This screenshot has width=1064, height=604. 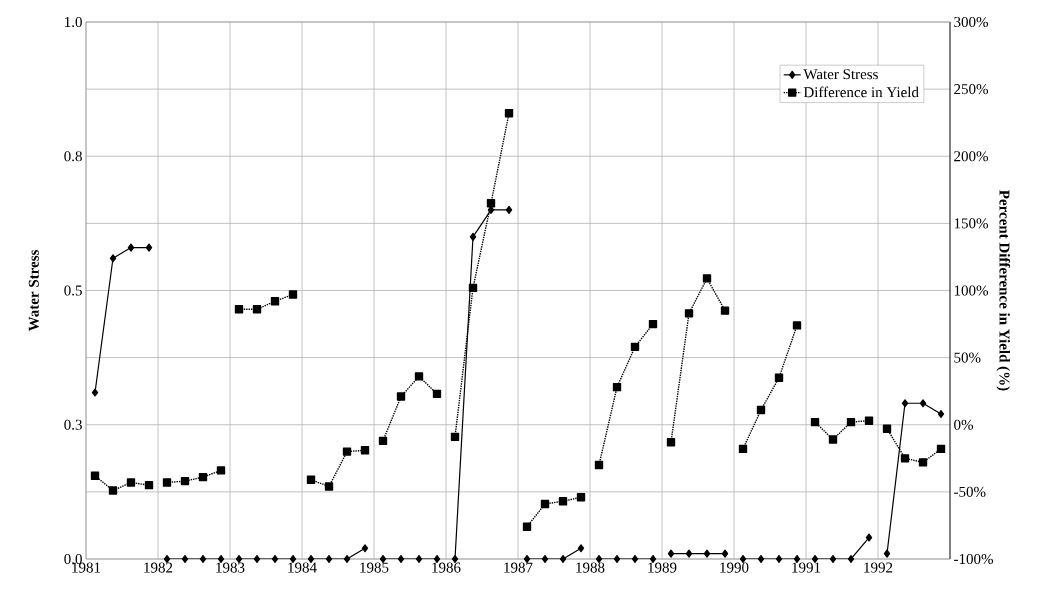 I want to click on y-tick-label: 1.0, so click(x=73, y=22).